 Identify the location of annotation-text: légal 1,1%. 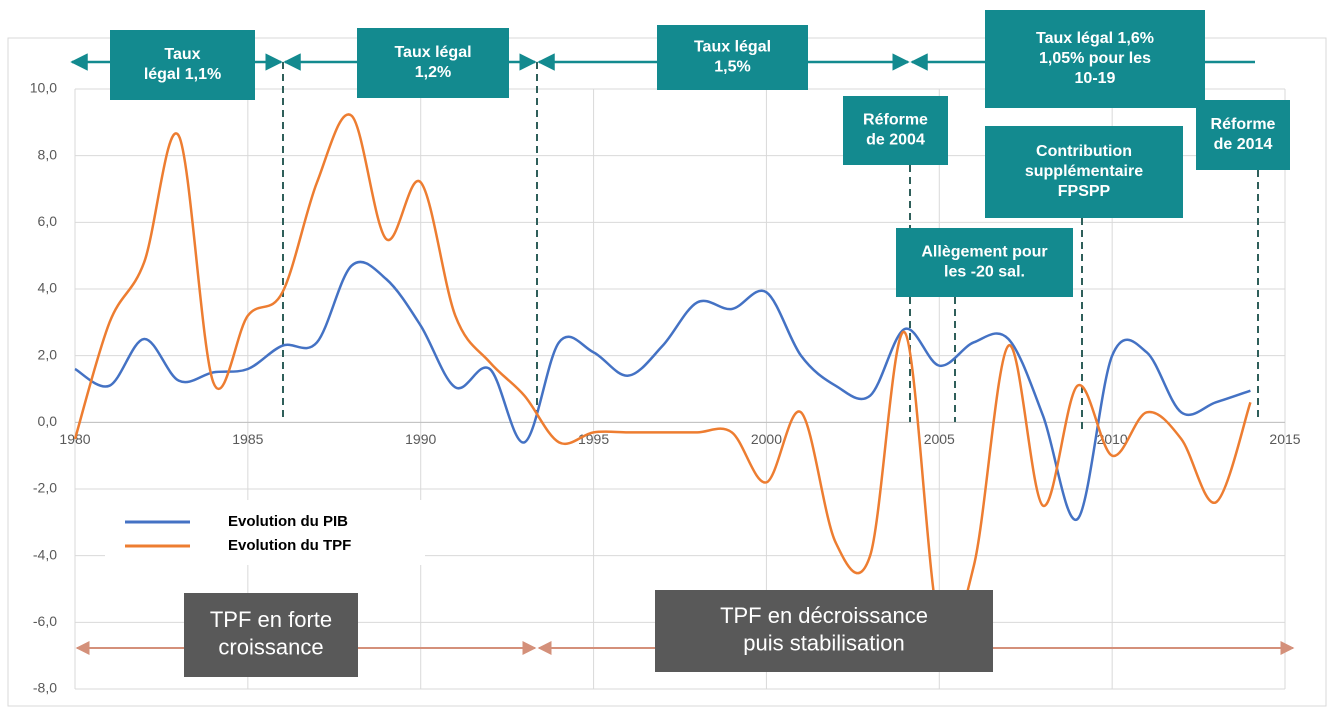
(182, 74).